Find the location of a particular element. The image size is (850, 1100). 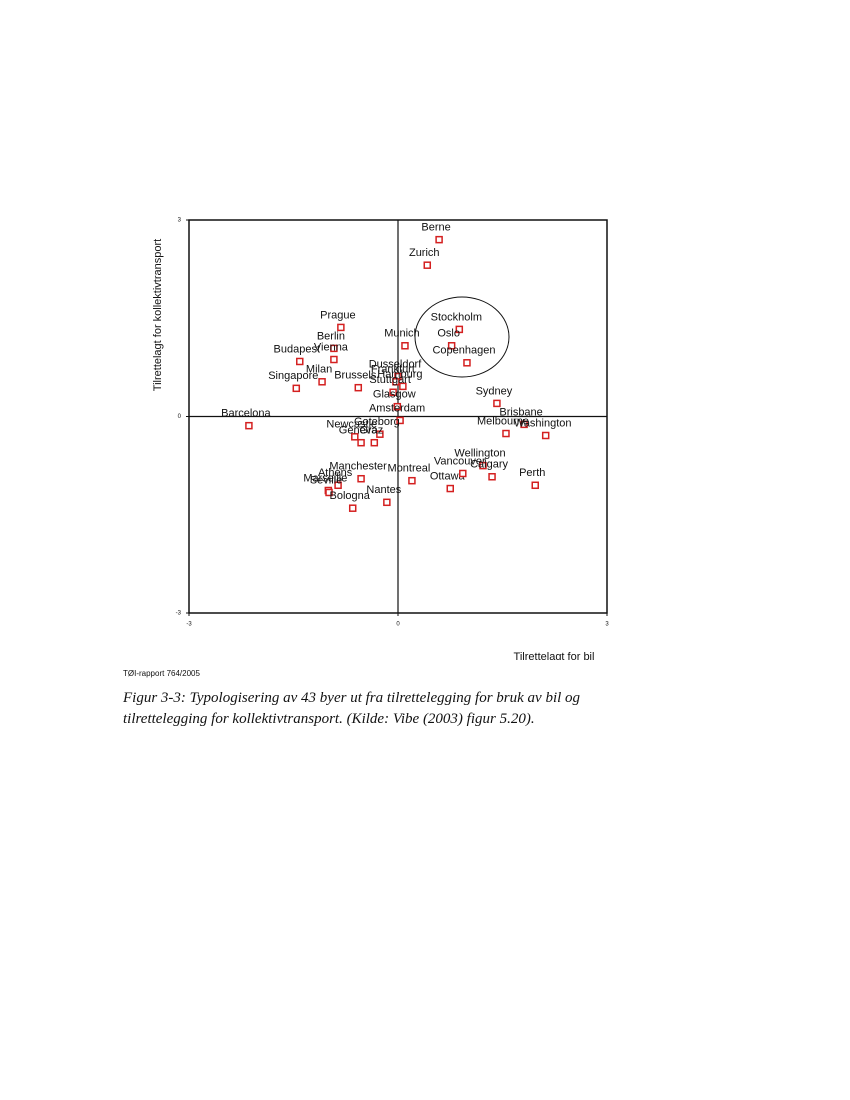

point-label: Singapore is located at coordinates (293, 376).